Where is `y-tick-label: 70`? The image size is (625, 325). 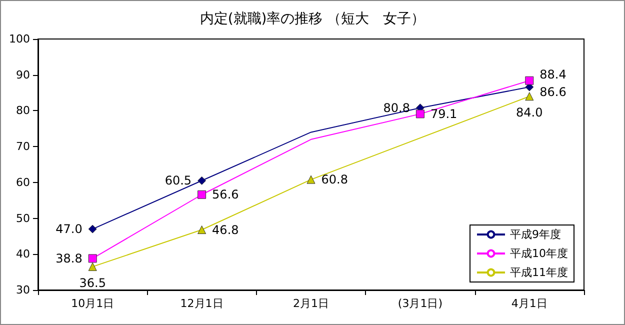 y-tick-label: 70 is located at coordinates (23, 147).